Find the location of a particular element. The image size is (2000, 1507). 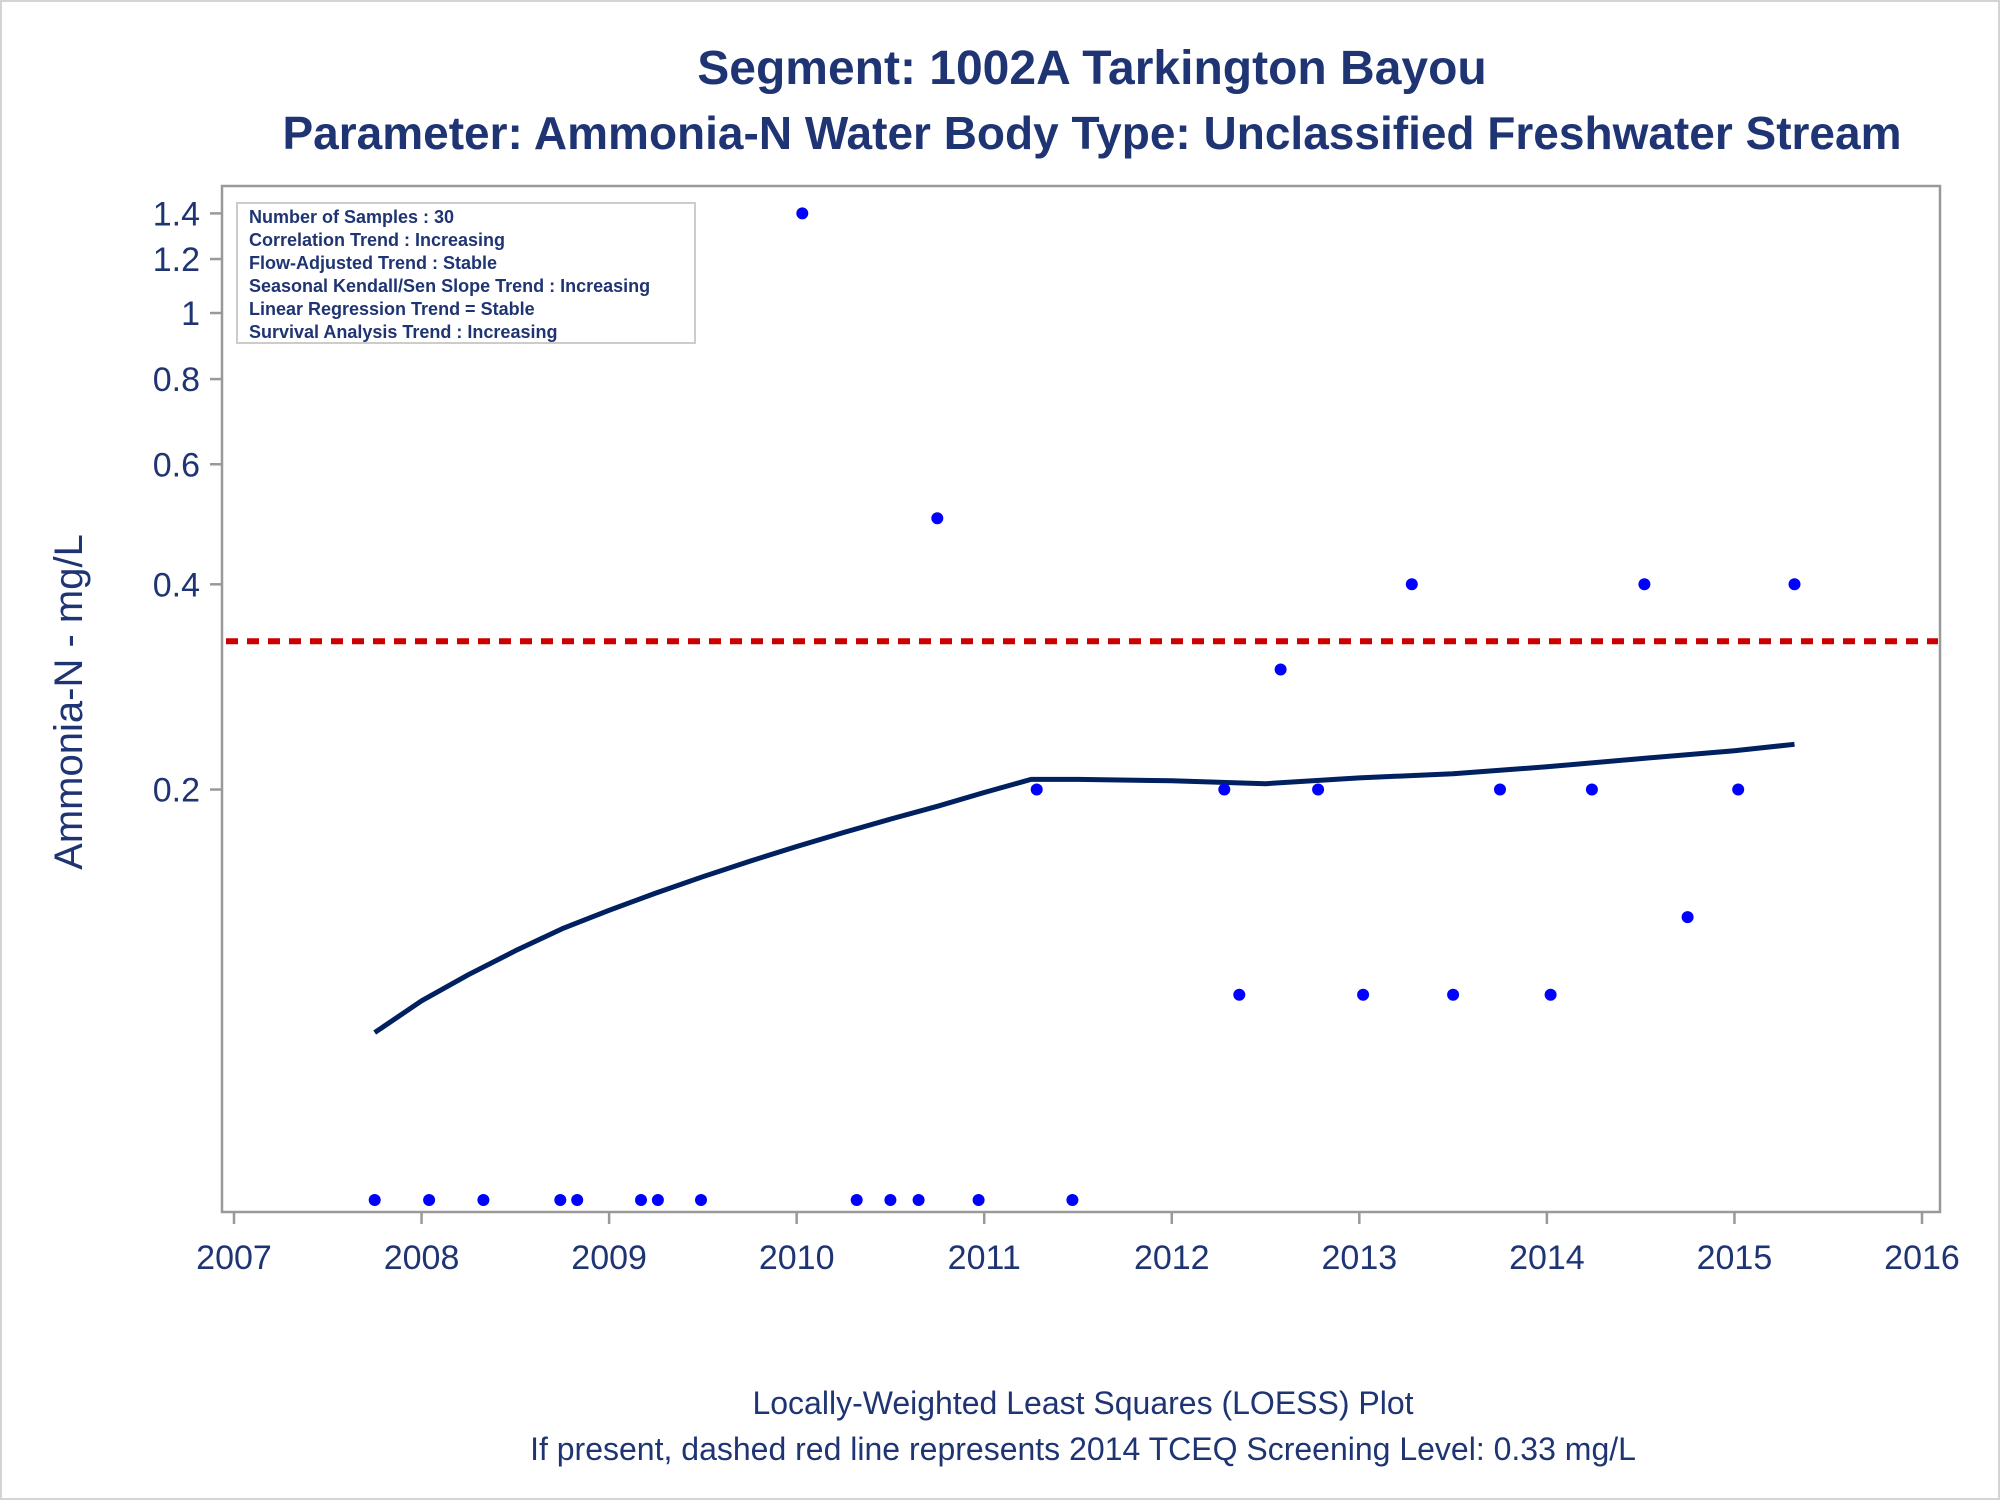

x-tick-label-2013: 2013 is located at coordinates (1360, 1258).